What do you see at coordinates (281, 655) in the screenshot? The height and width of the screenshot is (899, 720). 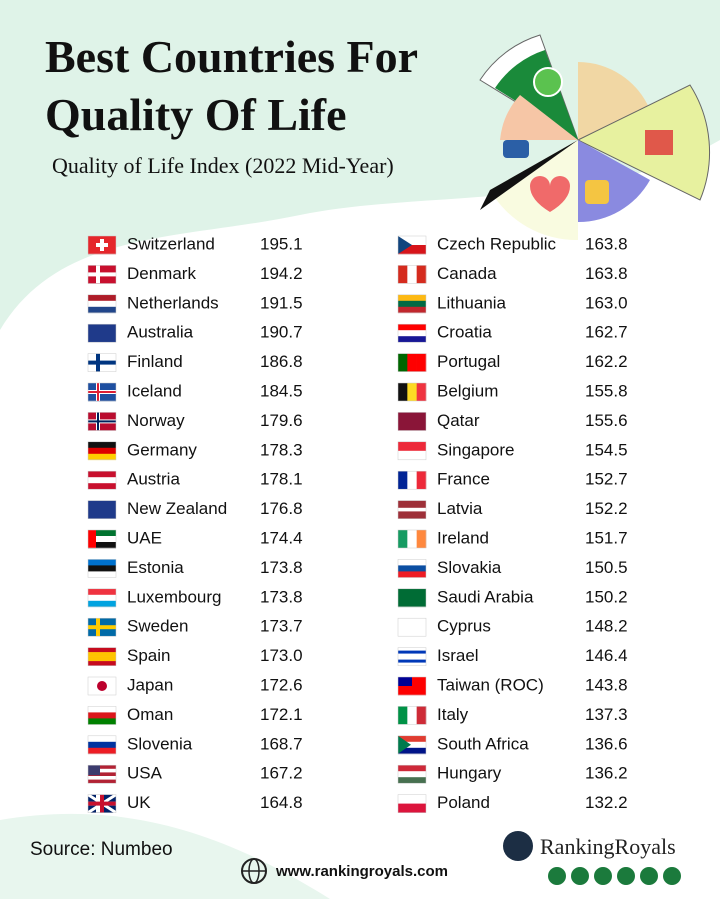 I see `country-value: 173.0` at bounding box center [281, 655].